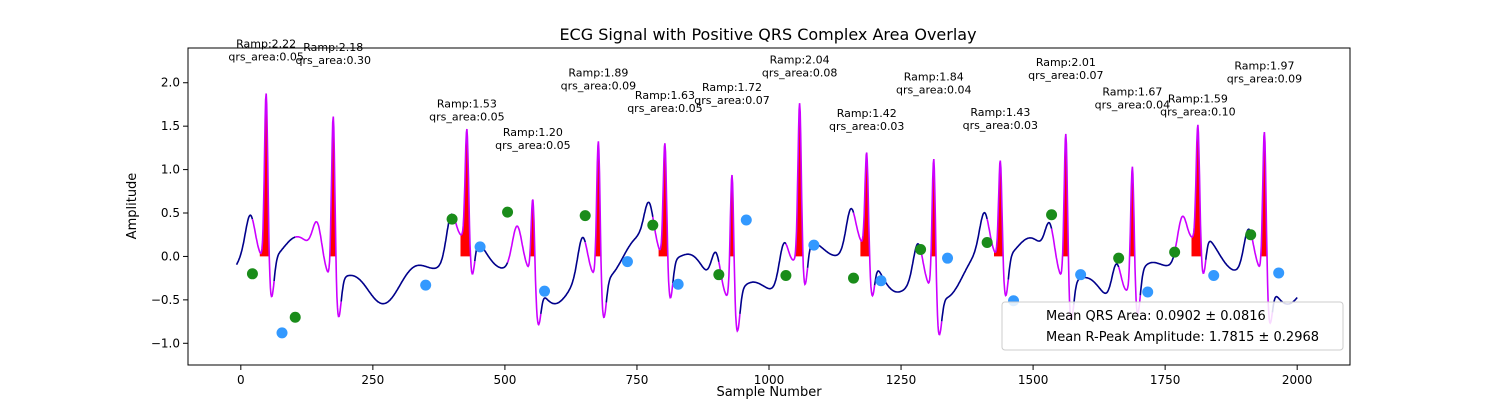 The height and width of the screenshot is (400, 1500). What do you see at coordinates (1182, 337) in the screenshot?
I see `legend-mean-r-amp: Mean R-Peak Amplitude: 1.7815 ± 0.2968` at bounding box center [1182, 337].